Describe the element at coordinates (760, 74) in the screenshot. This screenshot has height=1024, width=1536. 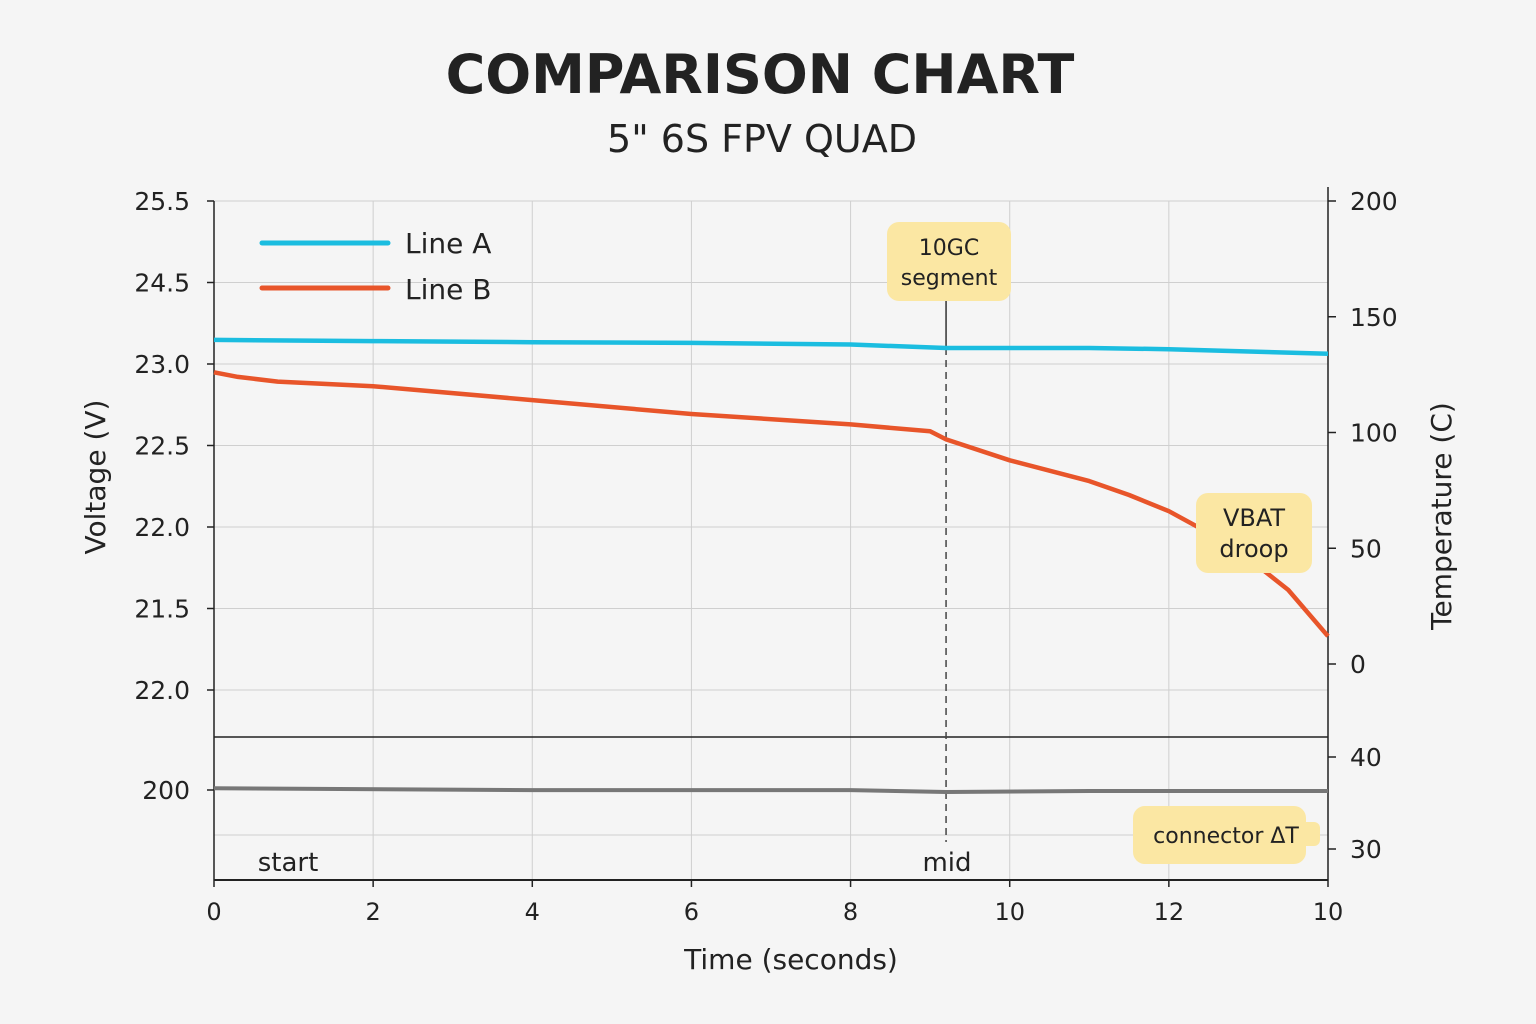
I see `chart-title: COMPARISON CHART` at that location.